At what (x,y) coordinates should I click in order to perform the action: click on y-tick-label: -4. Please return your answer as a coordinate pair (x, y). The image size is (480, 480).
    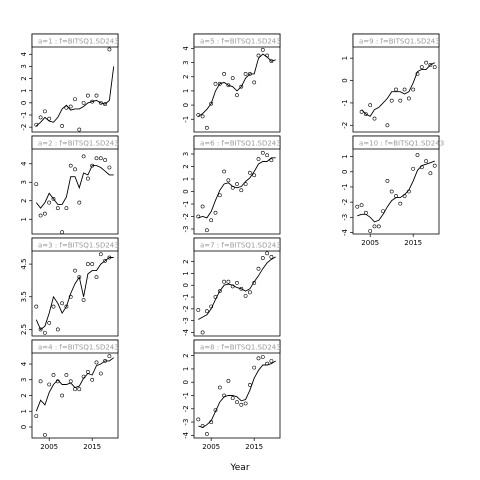
    Looking at the image, I should click on (345, 232).